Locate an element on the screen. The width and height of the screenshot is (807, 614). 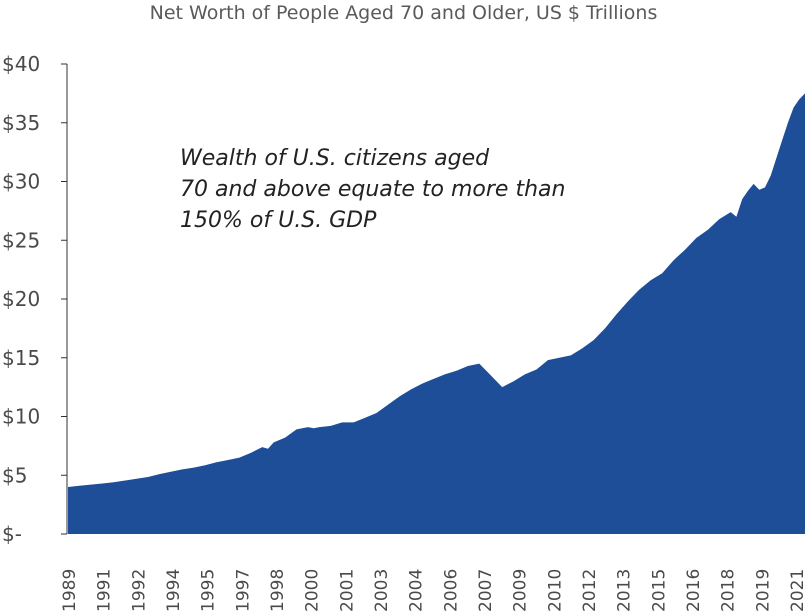
x-tick-label: 2006 is located at coordinates (451, 590).